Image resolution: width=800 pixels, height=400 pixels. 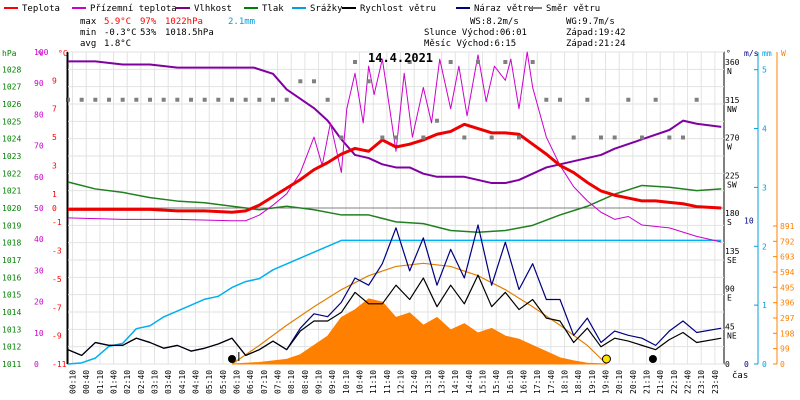 I want to click on legend-label: Vlhkost, so click(x=213, y=9).